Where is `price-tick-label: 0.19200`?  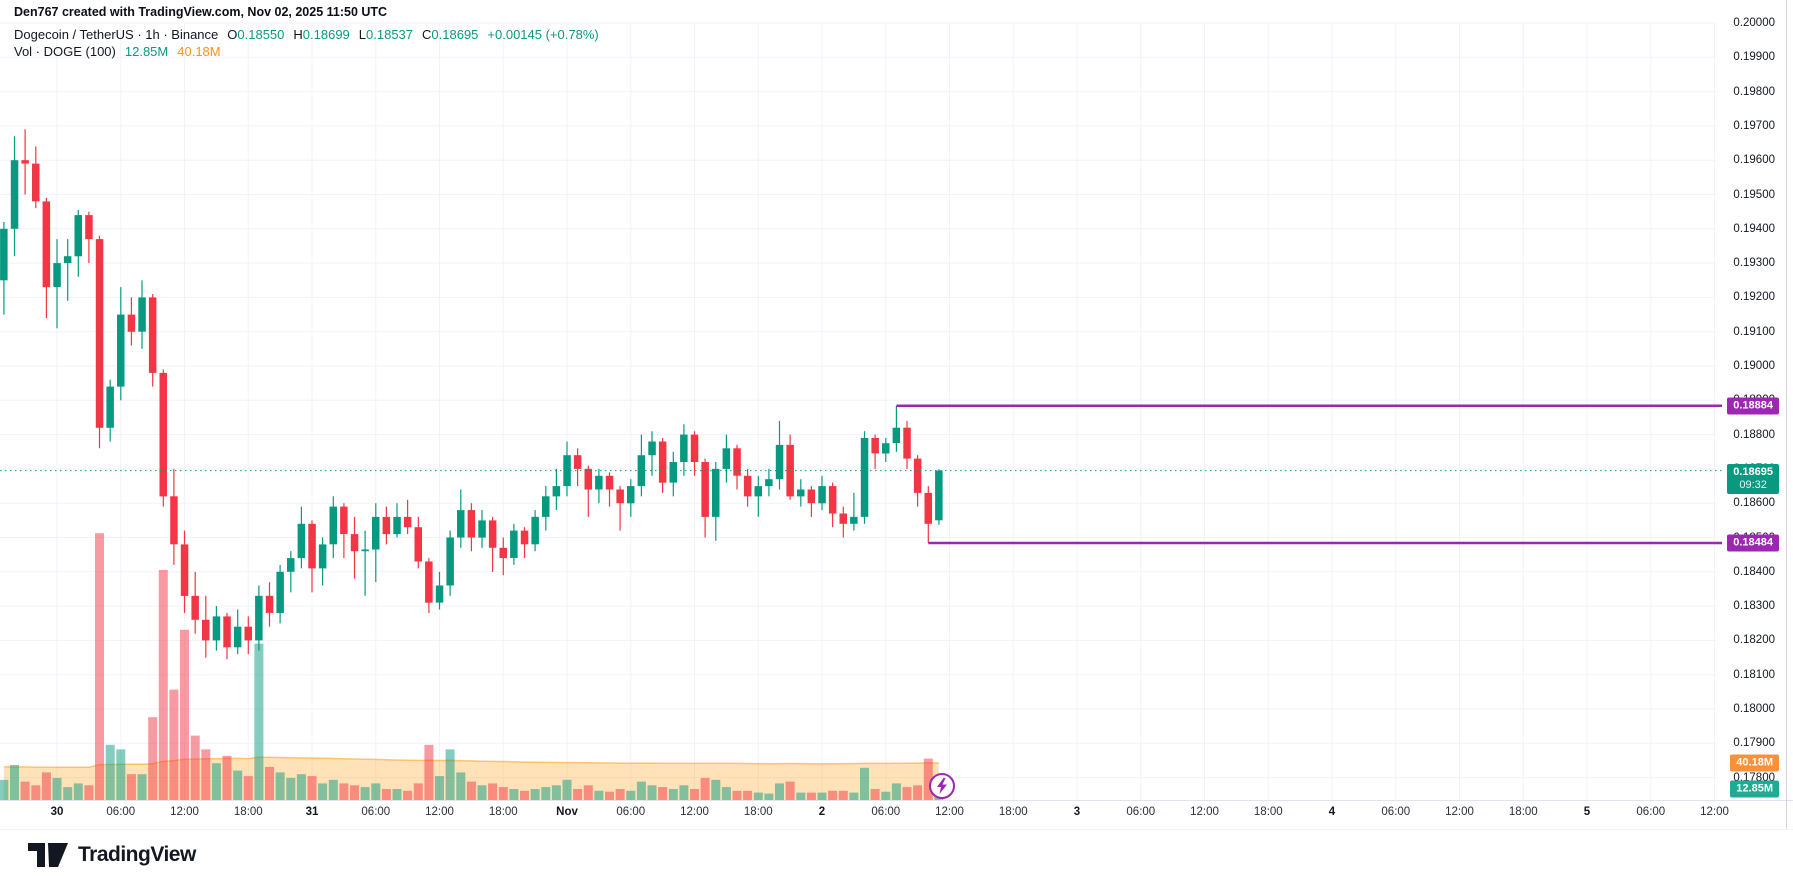 price-tick-label: 0.19200 is located at coordinates (1754, 297).